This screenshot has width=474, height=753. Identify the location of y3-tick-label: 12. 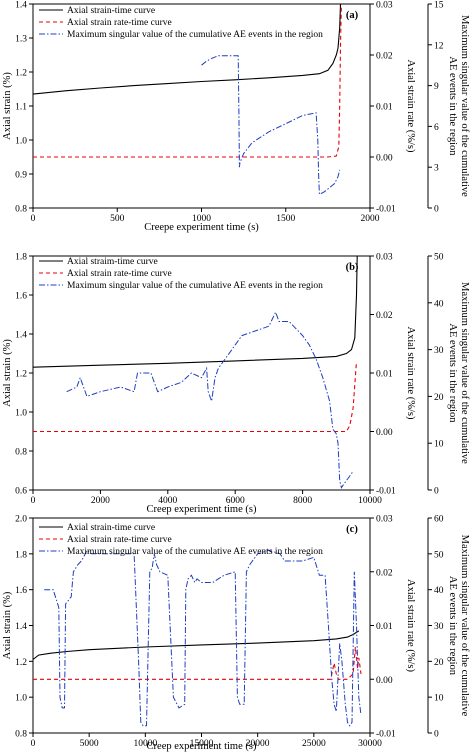
(439, 46).